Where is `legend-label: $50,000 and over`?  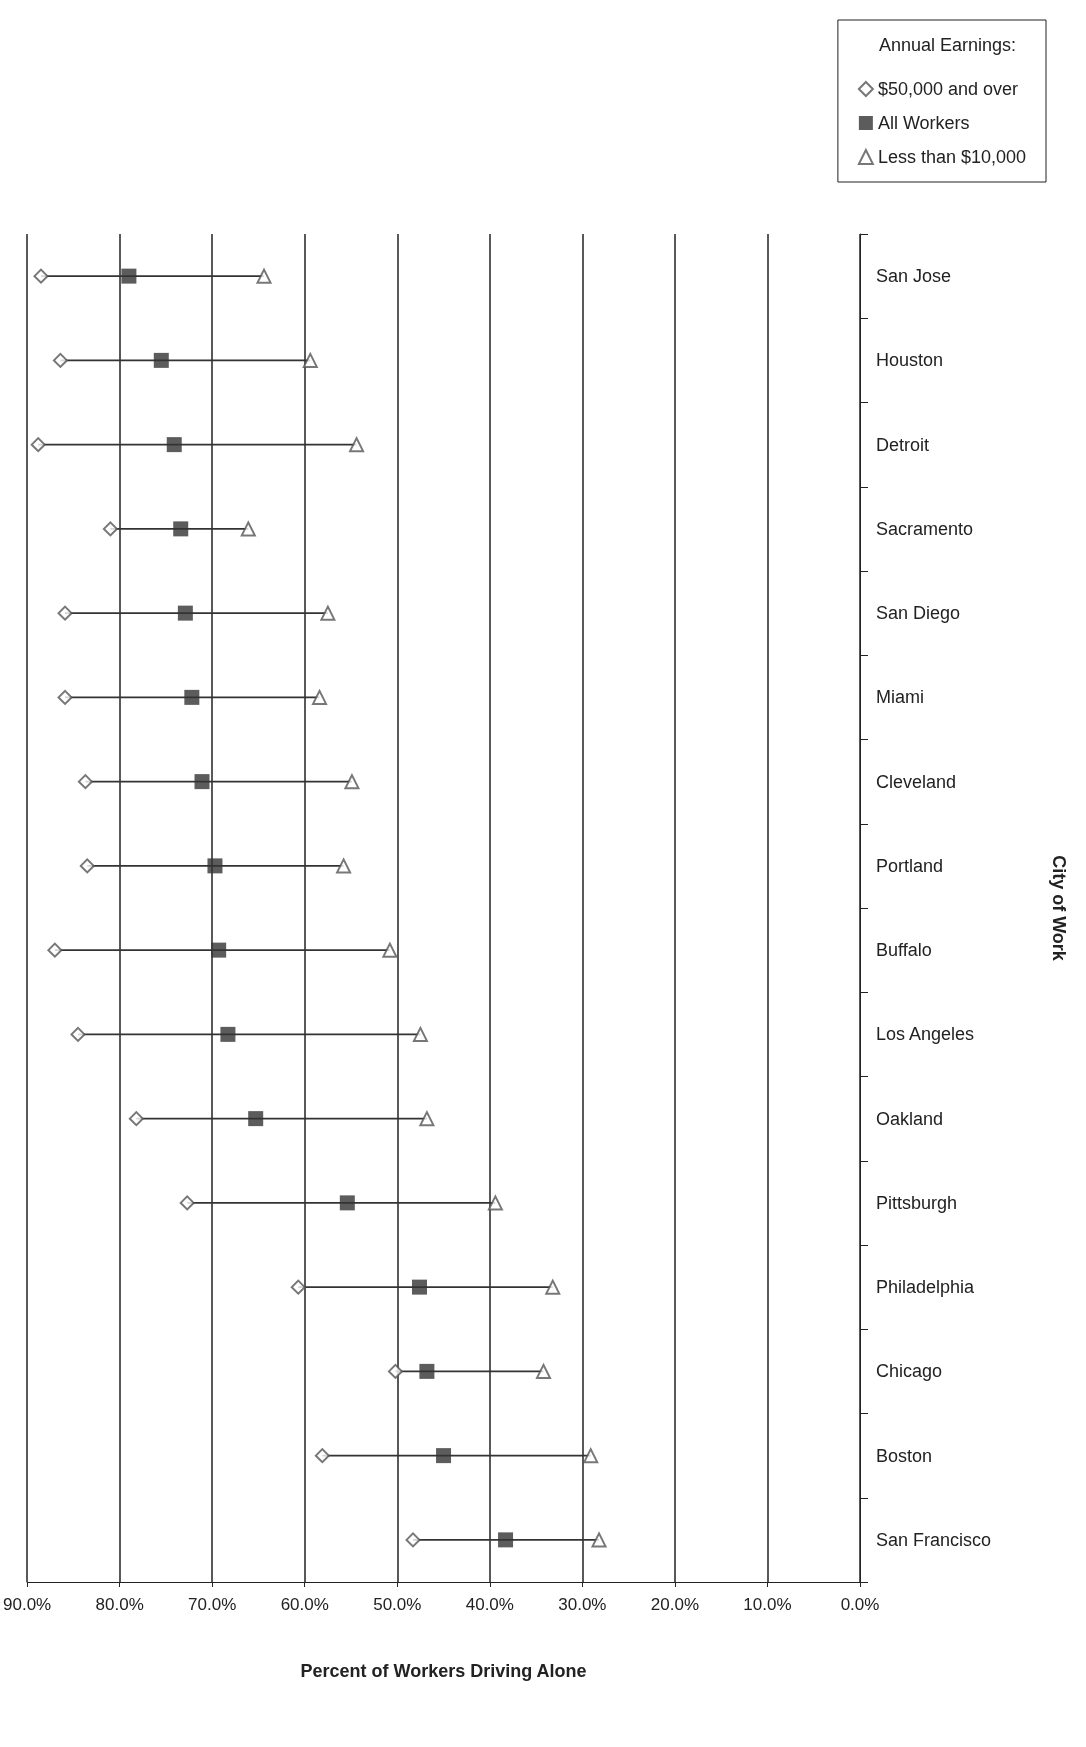
legend-label: $50,000 and over is located at coordinates (947, 89).